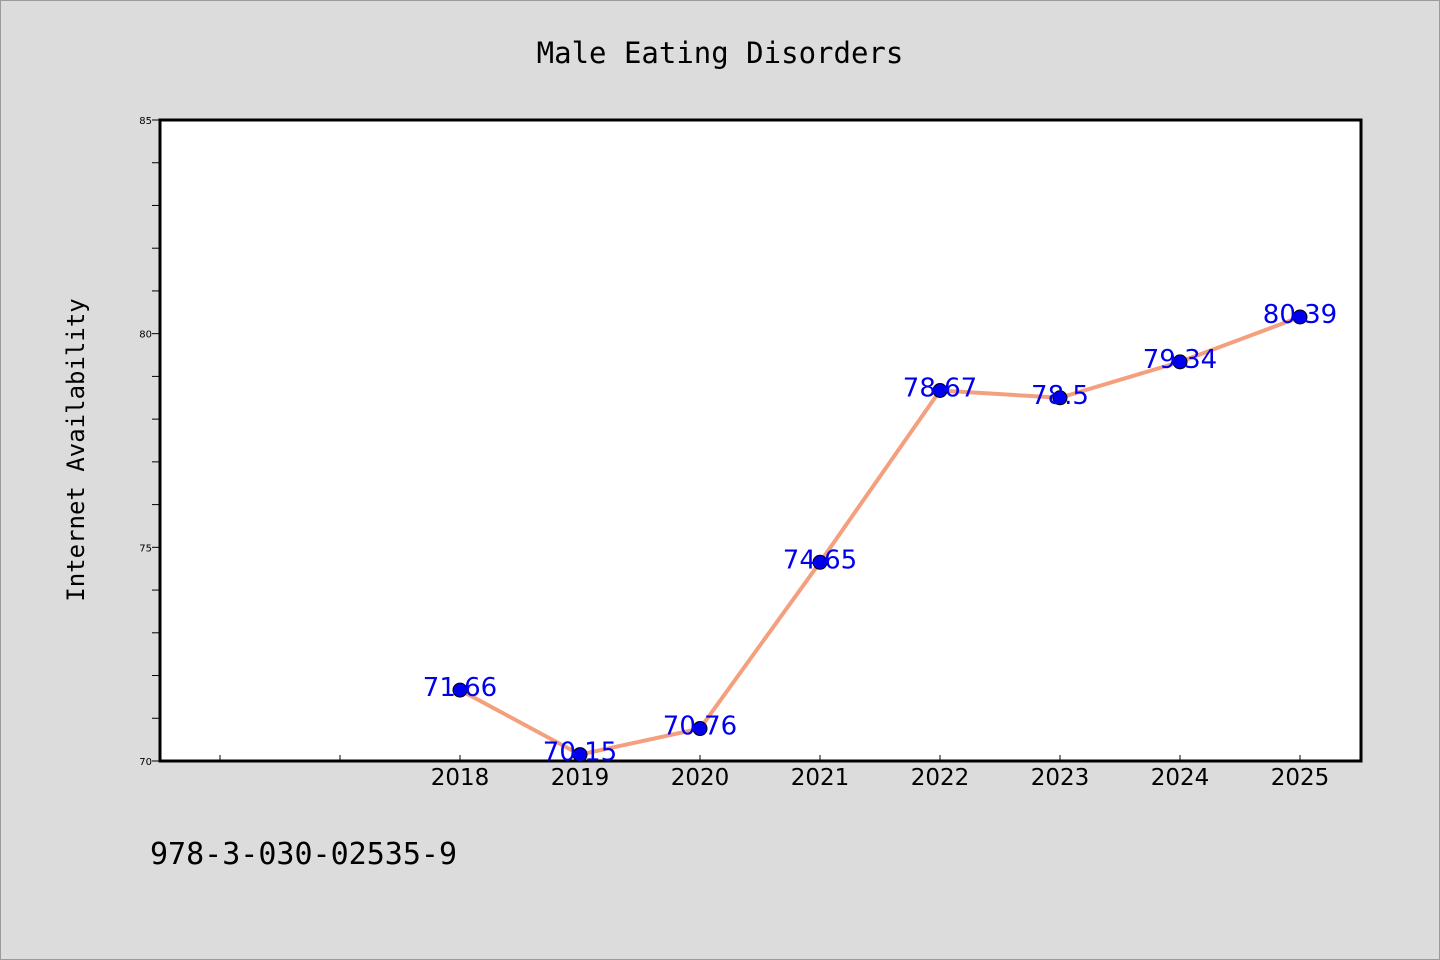  Describe the element at coordinates (149, 442) in the screenshot. I see `y-axis: 70 75 80 85` at that location.